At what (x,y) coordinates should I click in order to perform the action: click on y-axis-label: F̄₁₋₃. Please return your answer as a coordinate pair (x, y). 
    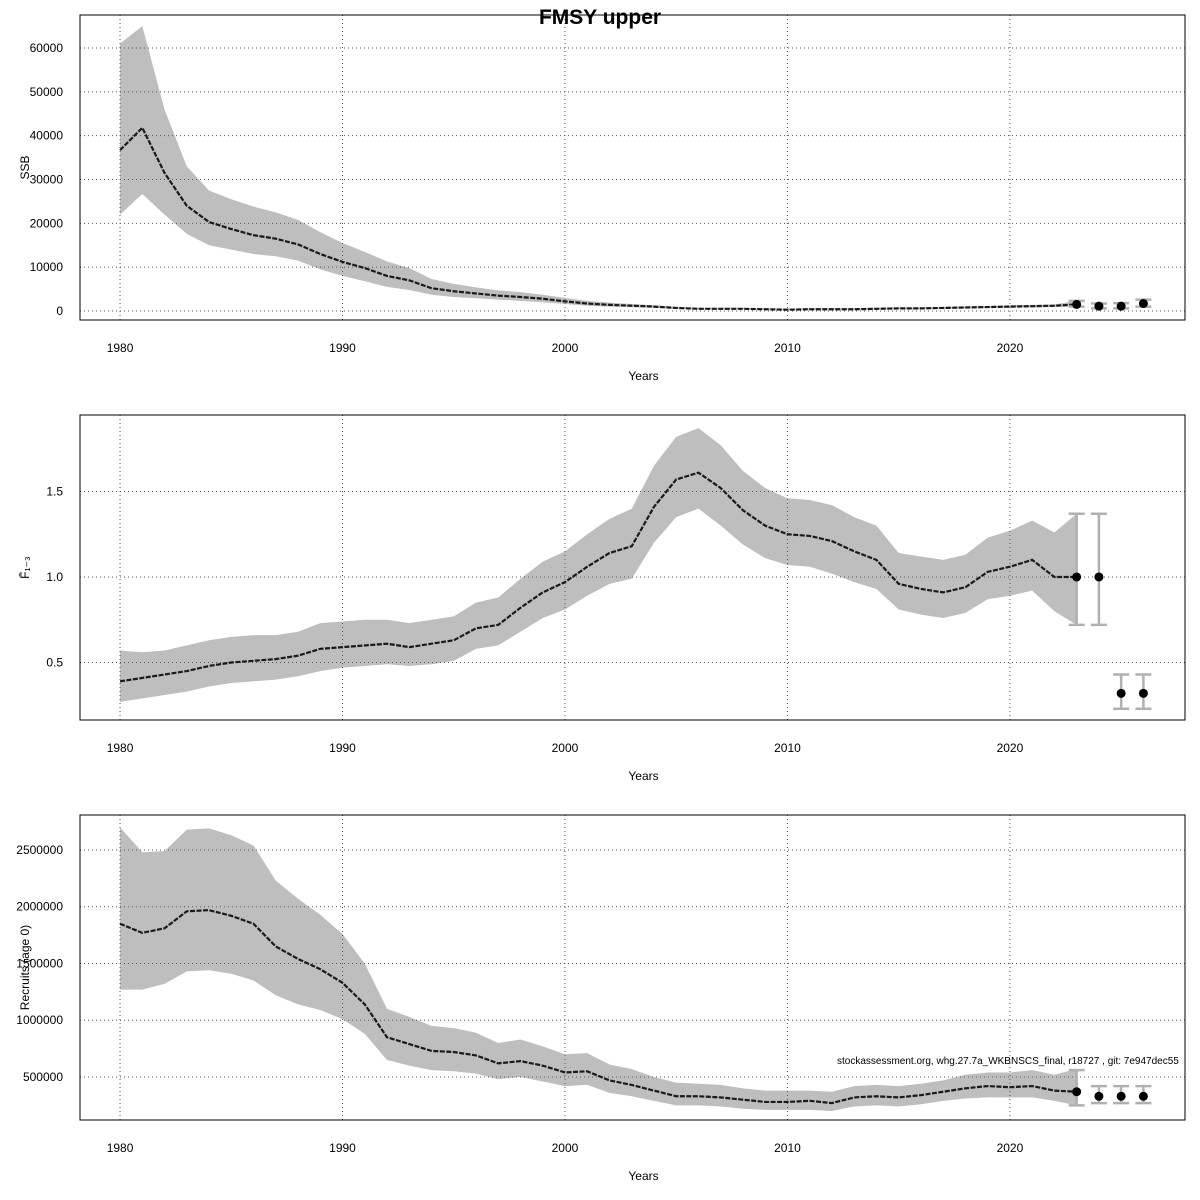
    Looking at the image, I should click on (25, 567).